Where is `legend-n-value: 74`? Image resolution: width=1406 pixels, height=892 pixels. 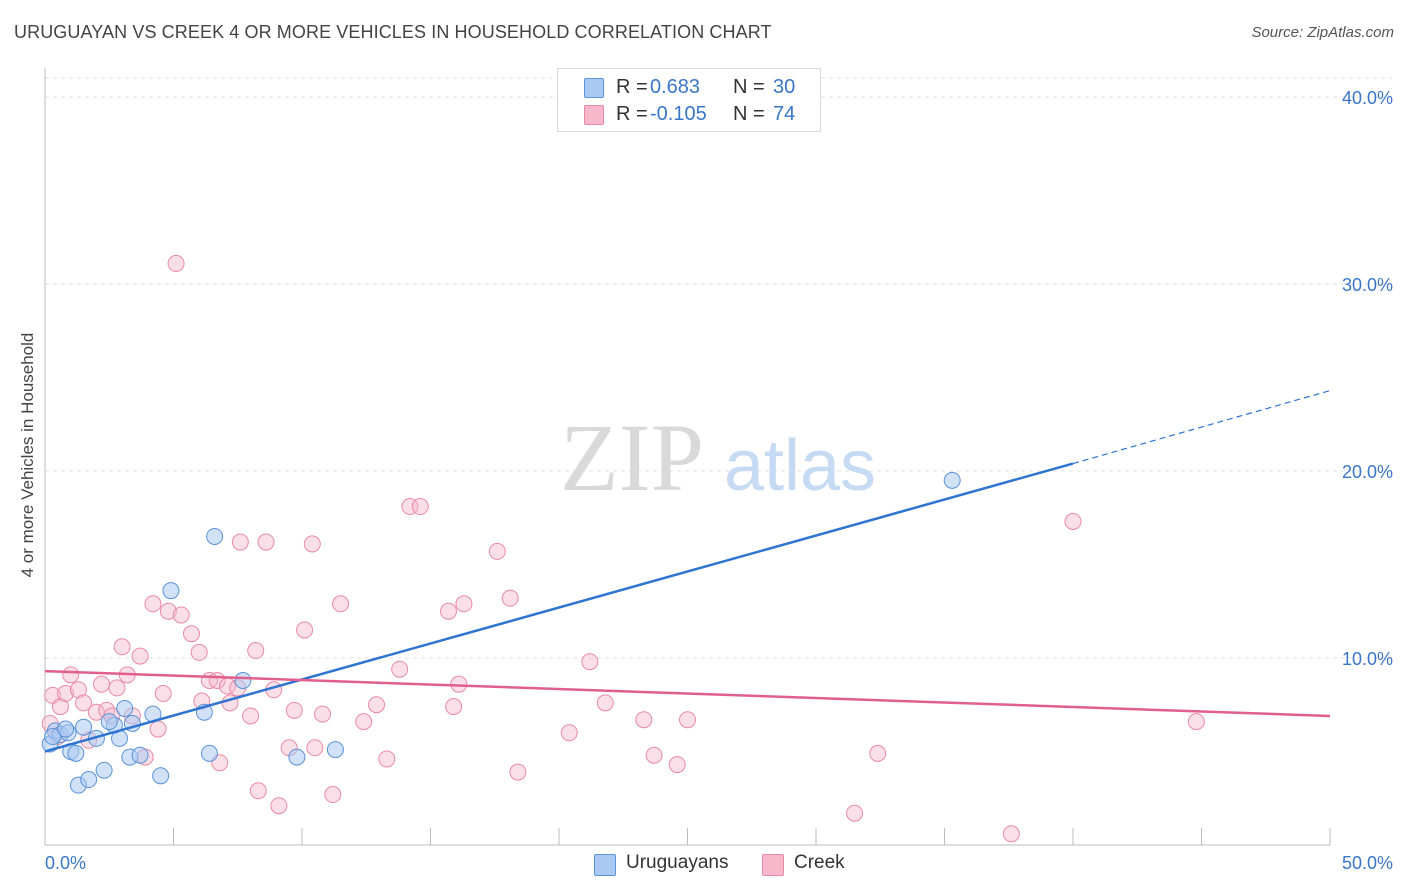 legend-n-value: 74 is located at coordinates (784, 114).